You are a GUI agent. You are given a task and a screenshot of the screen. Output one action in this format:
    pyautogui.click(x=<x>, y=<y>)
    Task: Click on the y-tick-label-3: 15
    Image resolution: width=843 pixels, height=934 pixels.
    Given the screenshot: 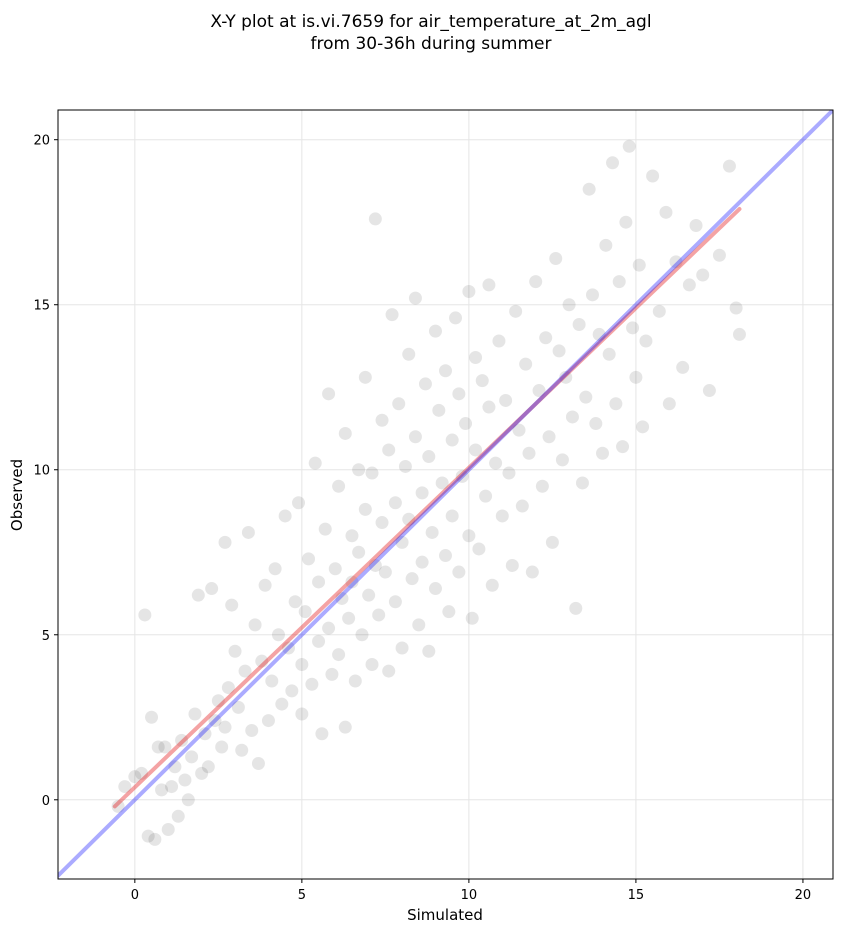 What is the action you would take?
    pyautogui.click(x=41, y=306)
    